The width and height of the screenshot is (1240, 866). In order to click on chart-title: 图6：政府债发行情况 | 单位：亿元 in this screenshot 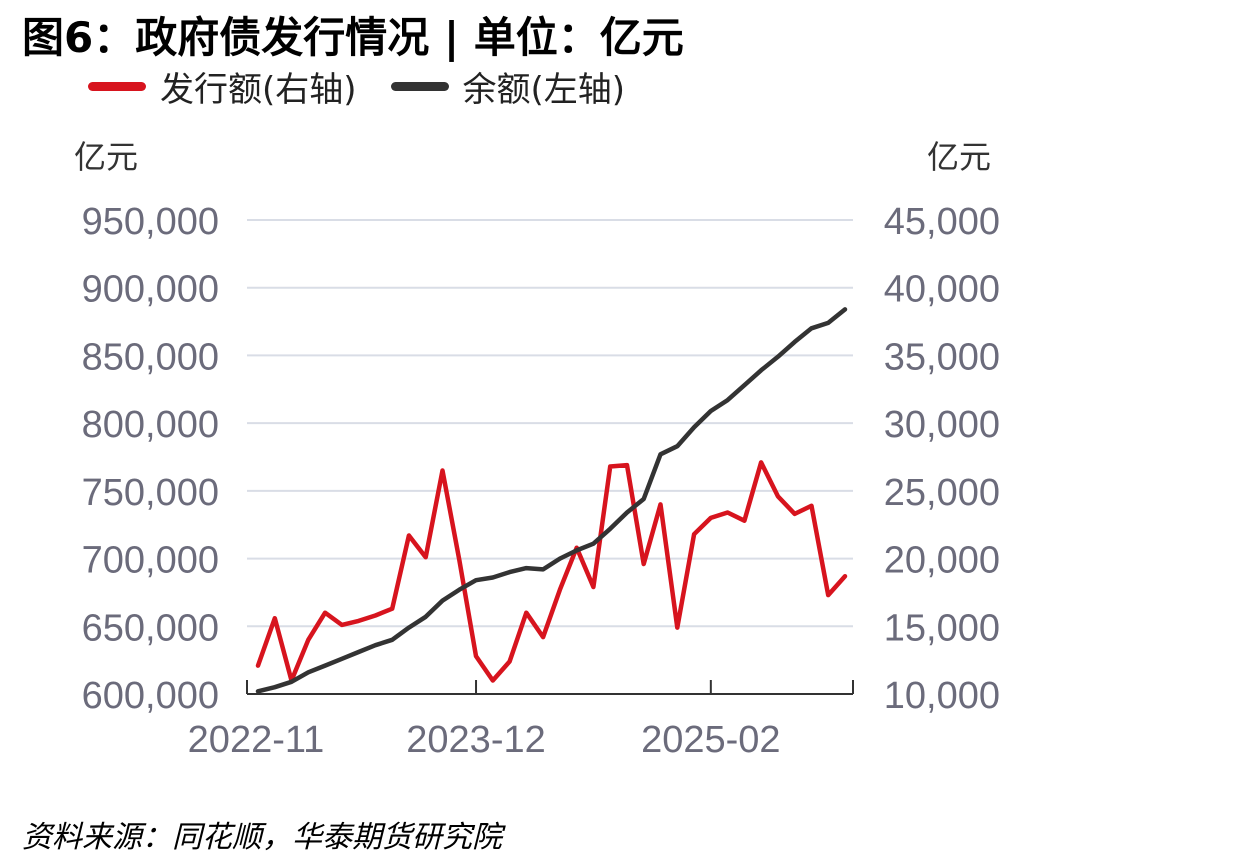, I will do `click(353, 37)`.